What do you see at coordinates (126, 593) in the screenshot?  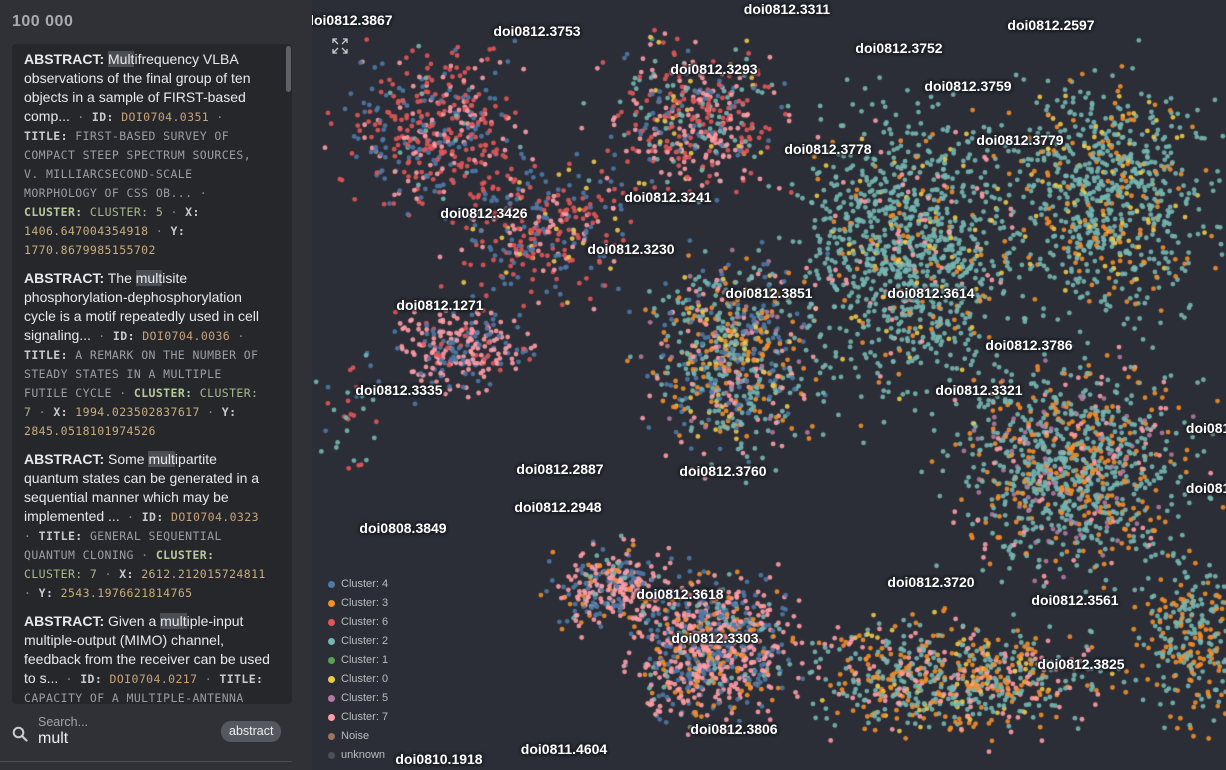 I see `result-y: 2543.1976621814765` at bounding box center [126, 593].